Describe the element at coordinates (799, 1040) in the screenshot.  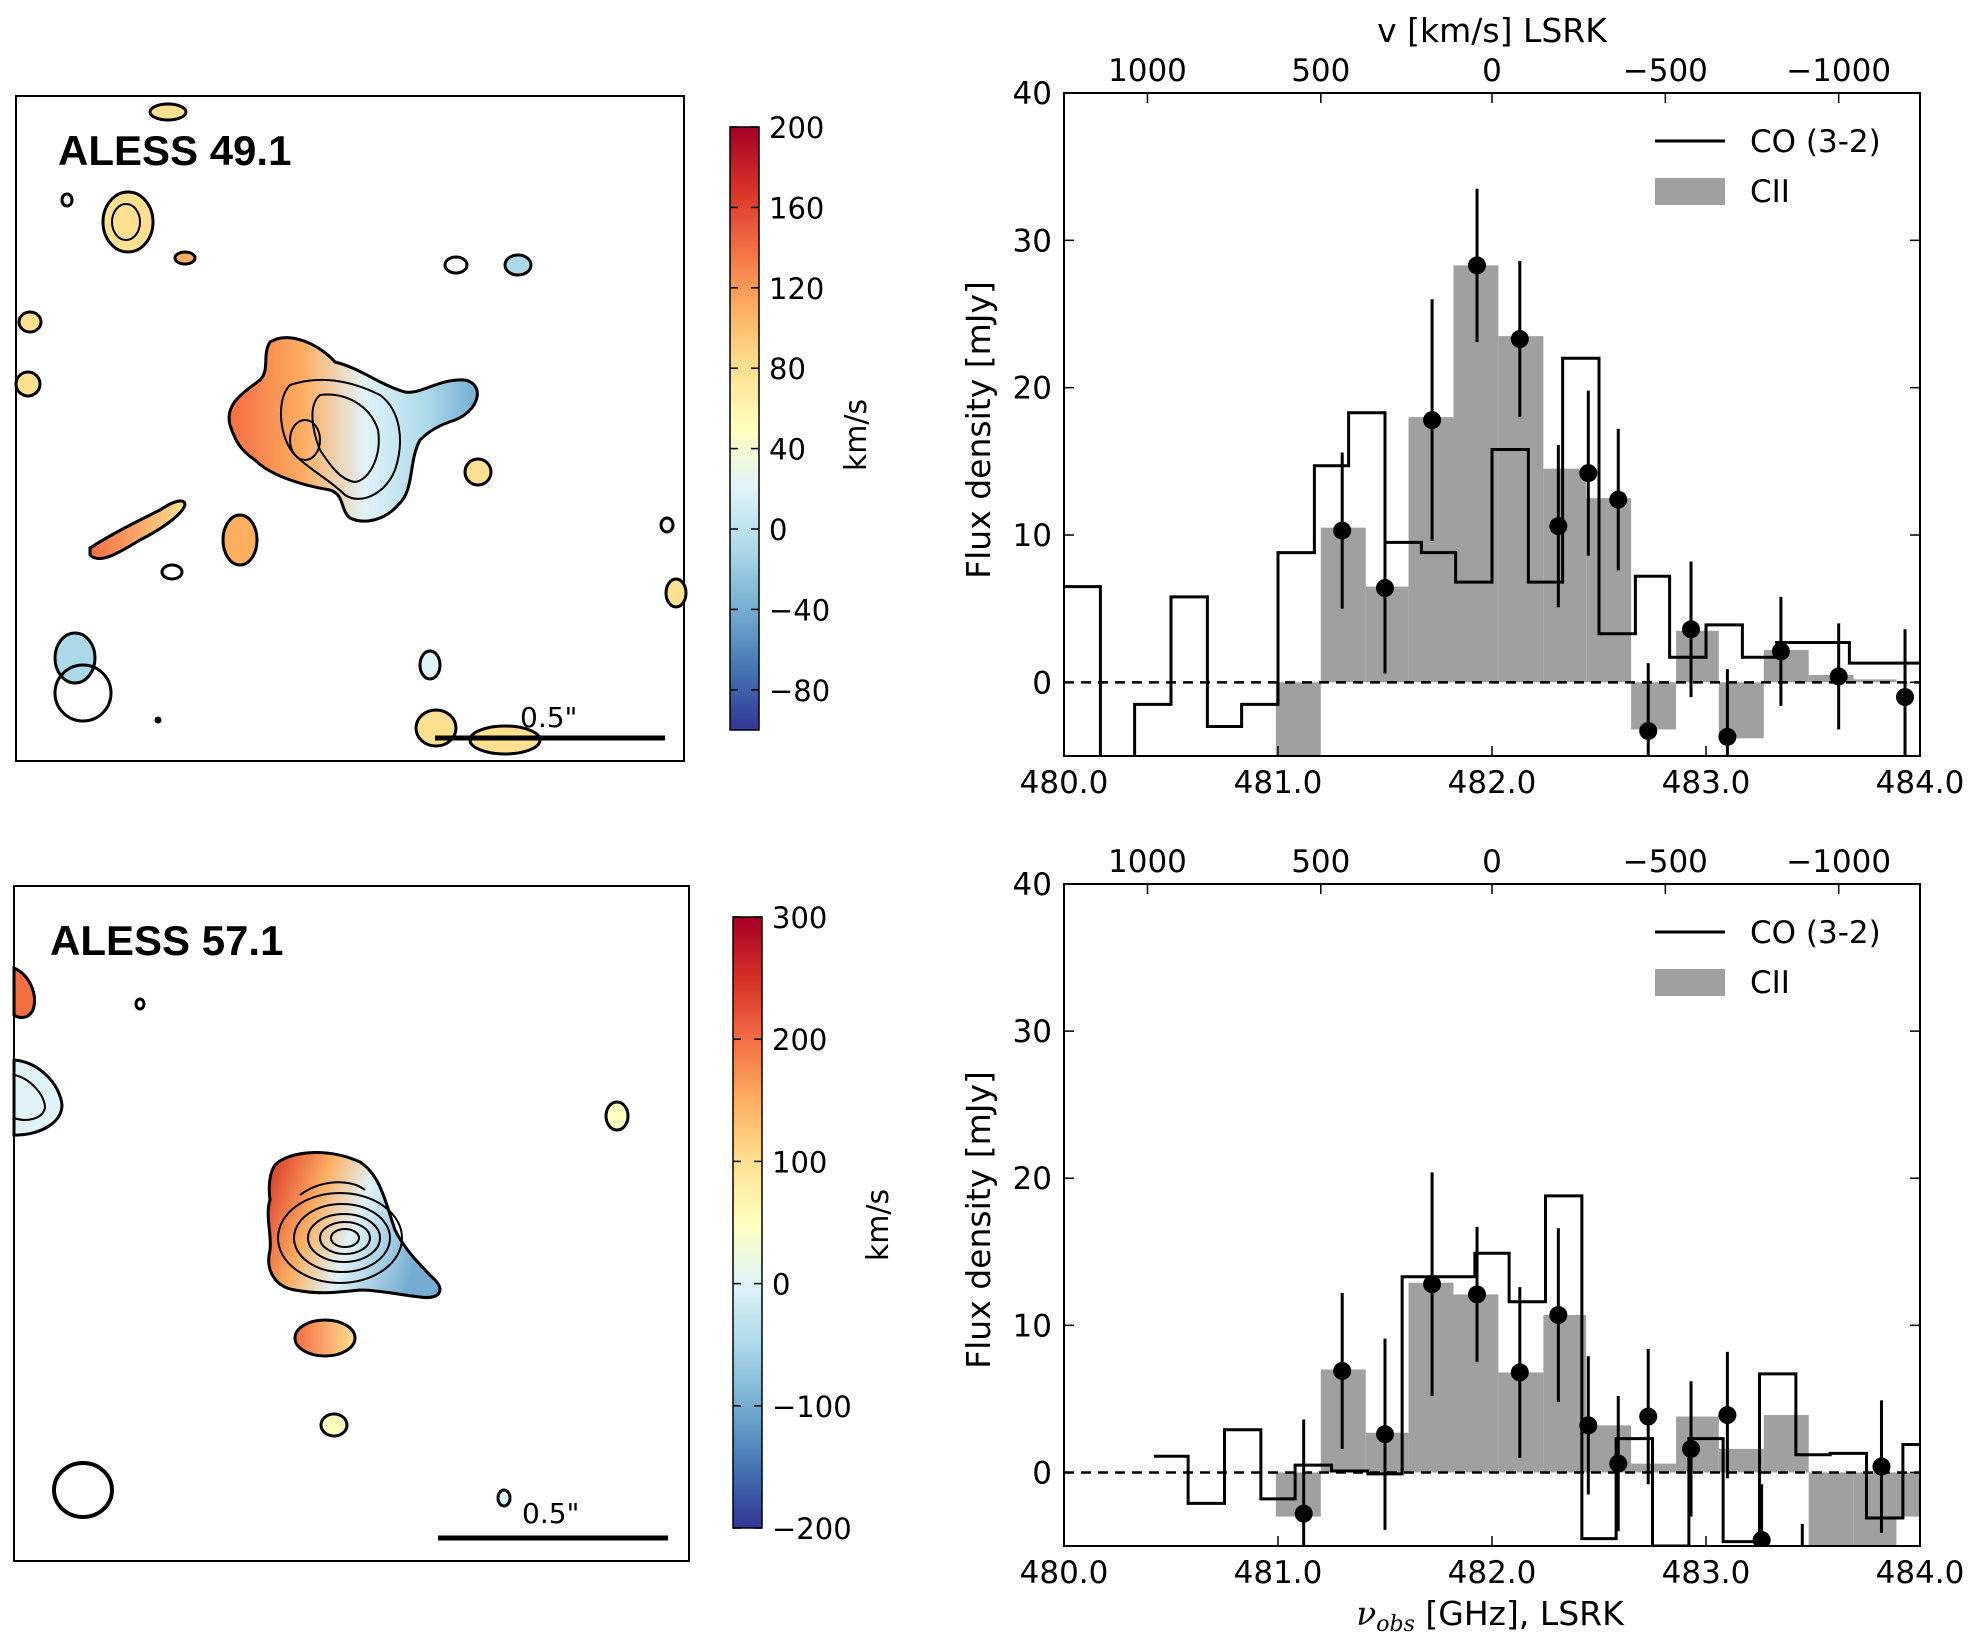
I see `colorbar-tick-label: 200` at that location.